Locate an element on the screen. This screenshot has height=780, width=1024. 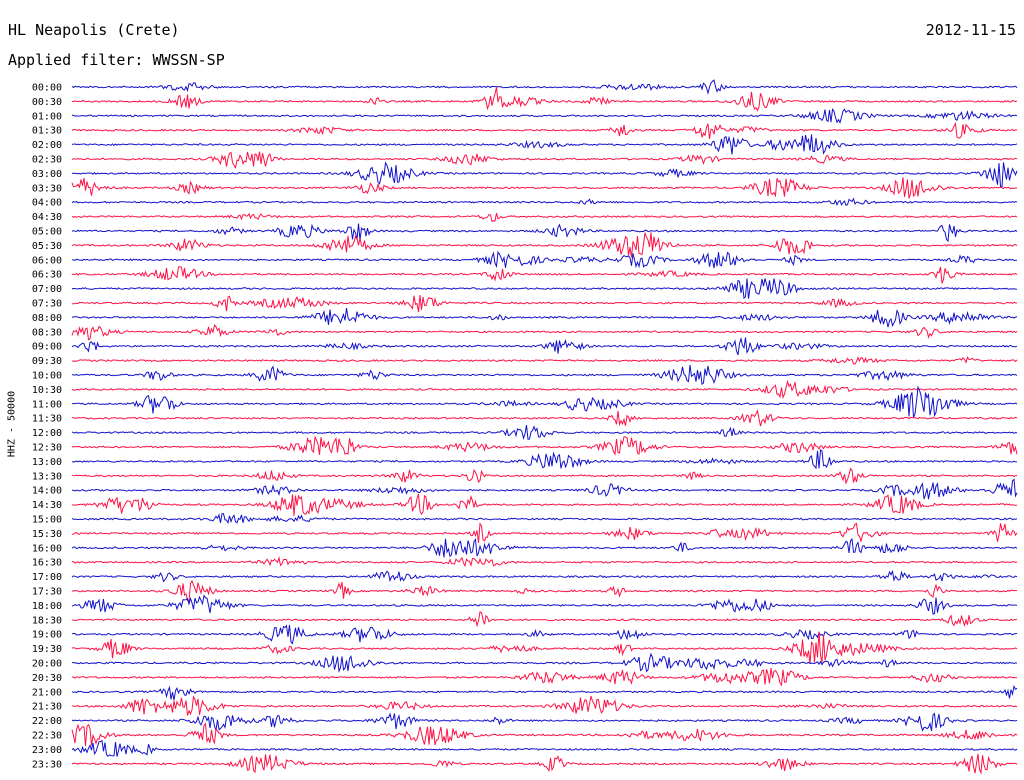
time-tick-label: 15:30 is located at coordinates (47, 534).